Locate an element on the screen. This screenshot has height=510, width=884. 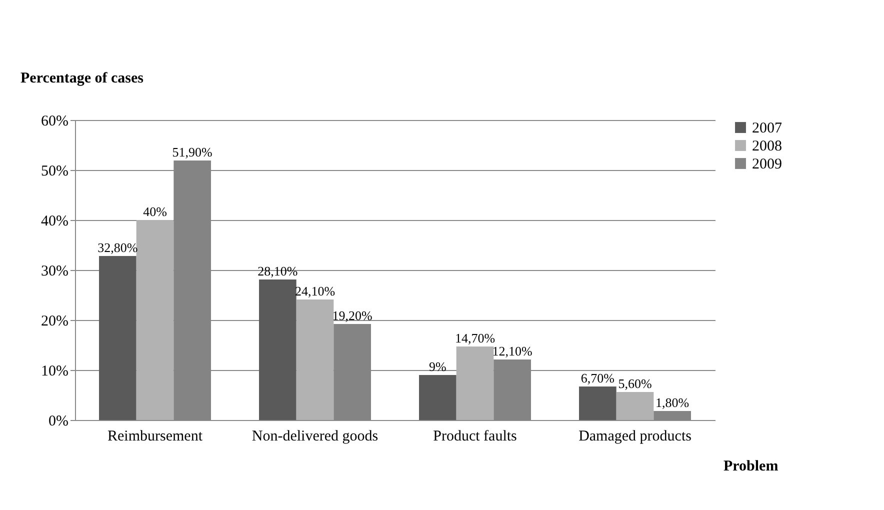
legend-label: 2009 is located at coordinates (767, 164).